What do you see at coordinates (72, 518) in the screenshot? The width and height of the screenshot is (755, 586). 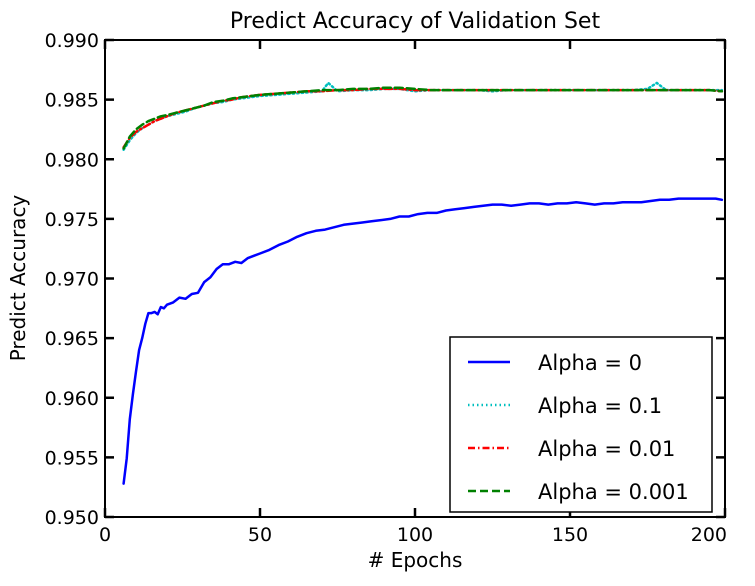 I see `y-tick-label: 0.950` at bounding box center [72, 518].